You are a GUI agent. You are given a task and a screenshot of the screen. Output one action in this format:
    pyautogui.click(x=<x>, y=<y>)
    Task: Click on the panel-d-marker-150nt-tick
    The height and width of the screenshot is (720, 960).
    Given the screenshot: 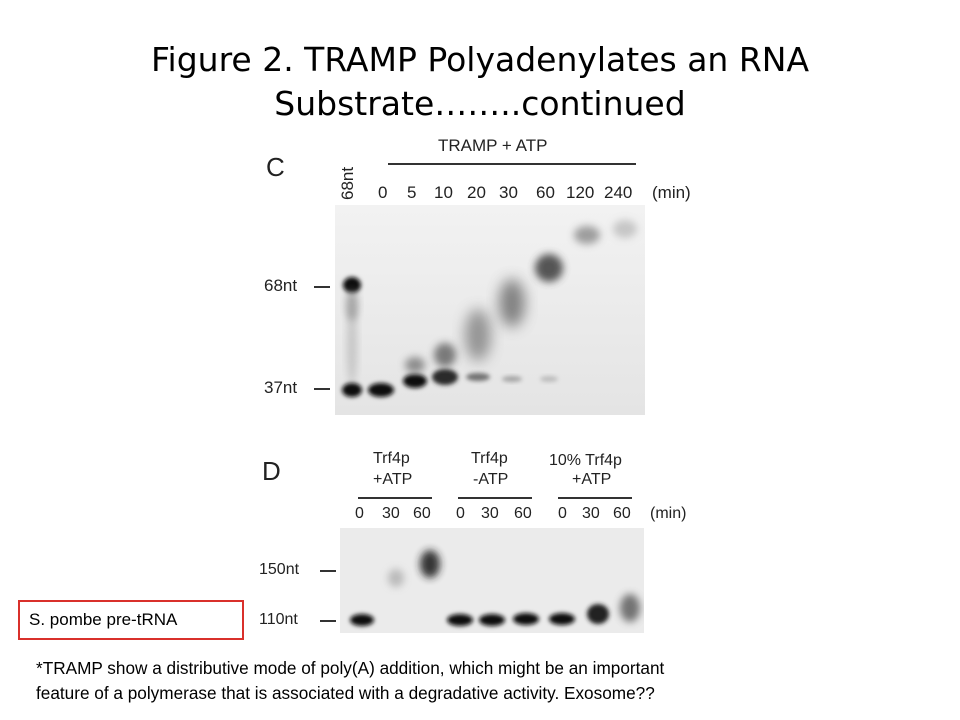 What is the action you would take?
    pyautogui.click(x=328, y=571)
    